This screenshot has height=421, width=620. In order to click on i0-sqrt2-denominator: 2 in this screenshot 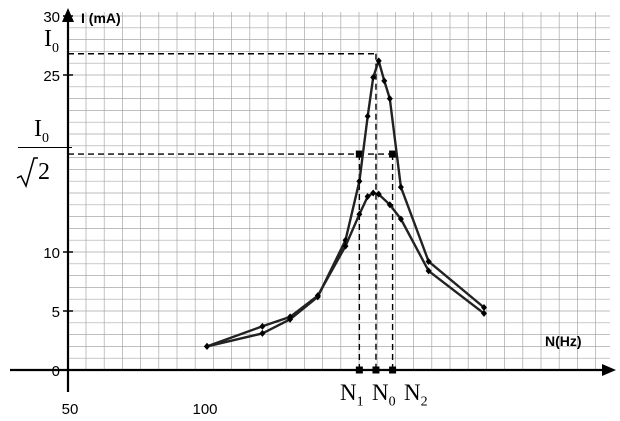, I will do `click(44, 172)`.